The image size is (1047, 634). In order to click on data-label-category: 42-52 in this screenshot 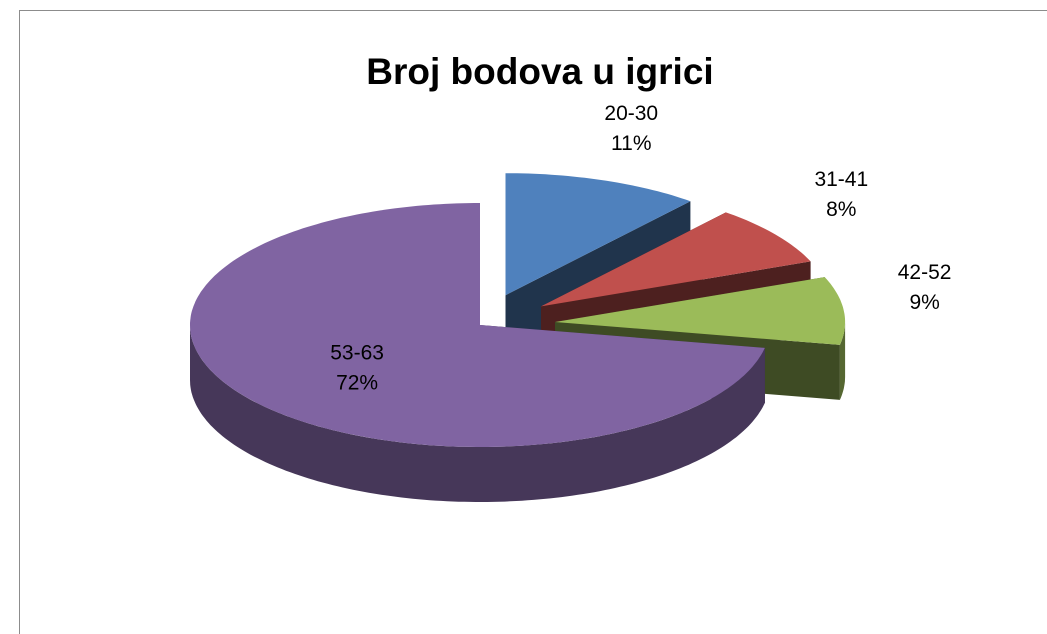, I will do `click(925, 272)`.